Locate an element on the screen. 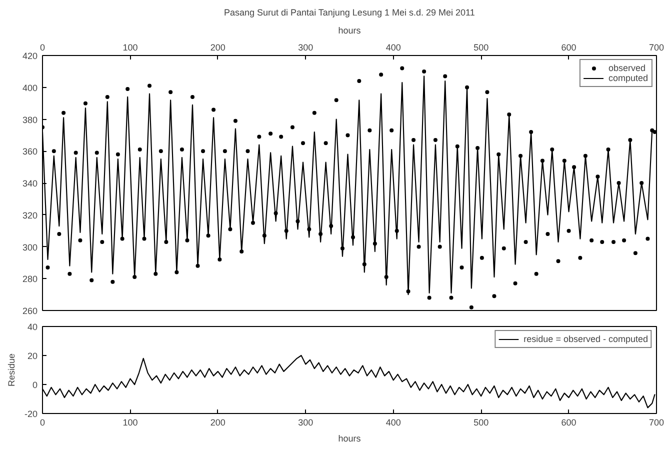 Image resolution: width=666 pixels, height=450 pixels. y-tick-label: 280 is located at coordinates (30, 279).